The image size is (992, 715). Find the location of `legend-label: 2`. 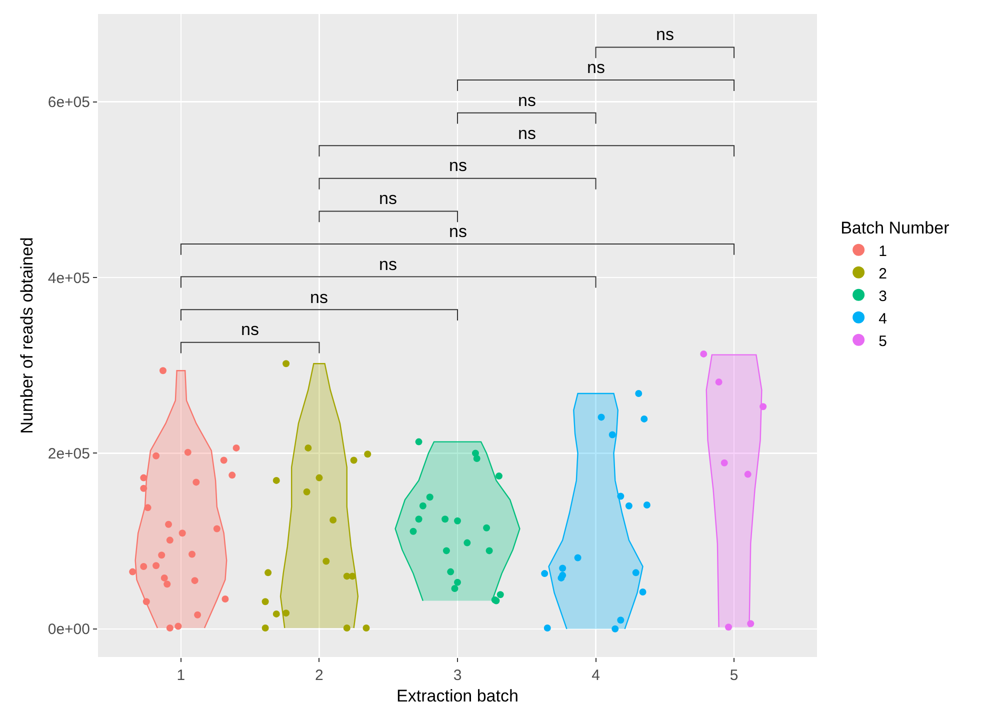

legend-label: 2 is located at coordinates (882, 273).